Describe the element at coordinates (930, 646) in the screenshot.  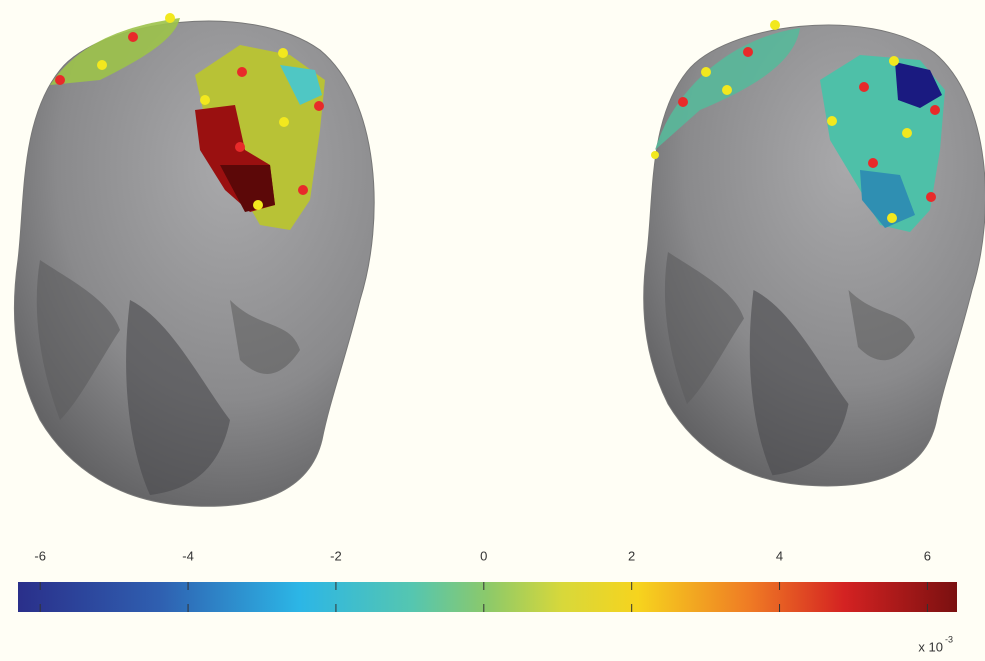
I see `colorbar-multiplier: x 10` at that location.